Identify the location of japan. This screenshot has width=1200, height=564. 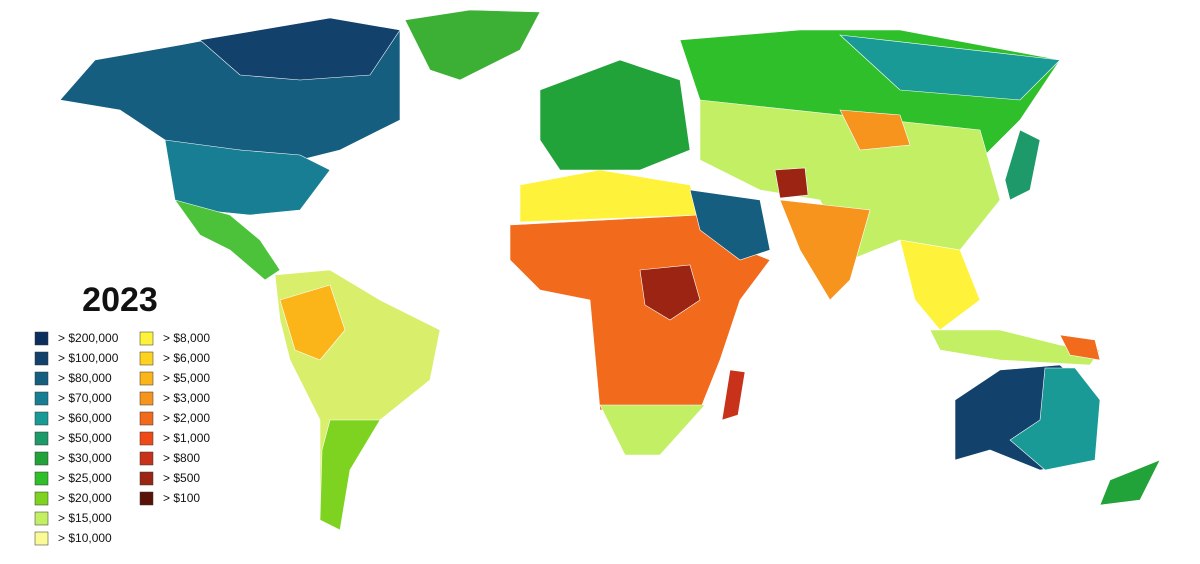
(1022, 165).